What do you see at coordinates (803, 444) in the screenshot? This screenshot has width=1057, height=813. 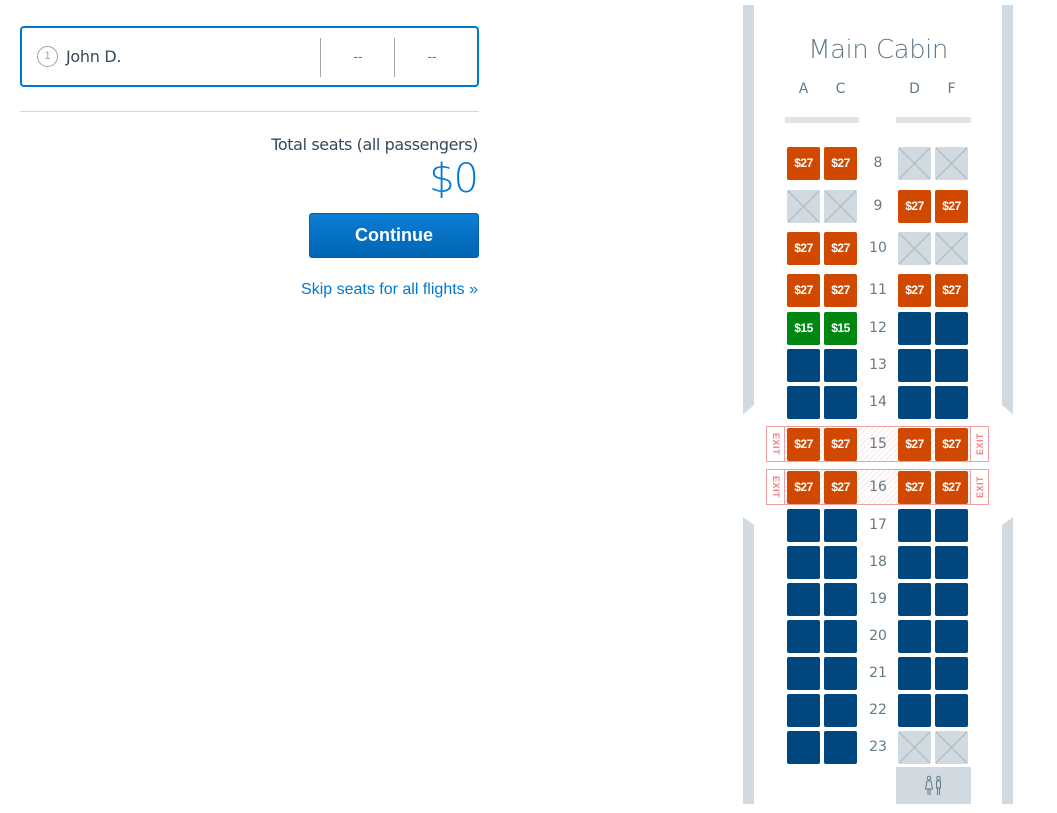 I see `seat-15a: $27` at bounding box center [803, 444].